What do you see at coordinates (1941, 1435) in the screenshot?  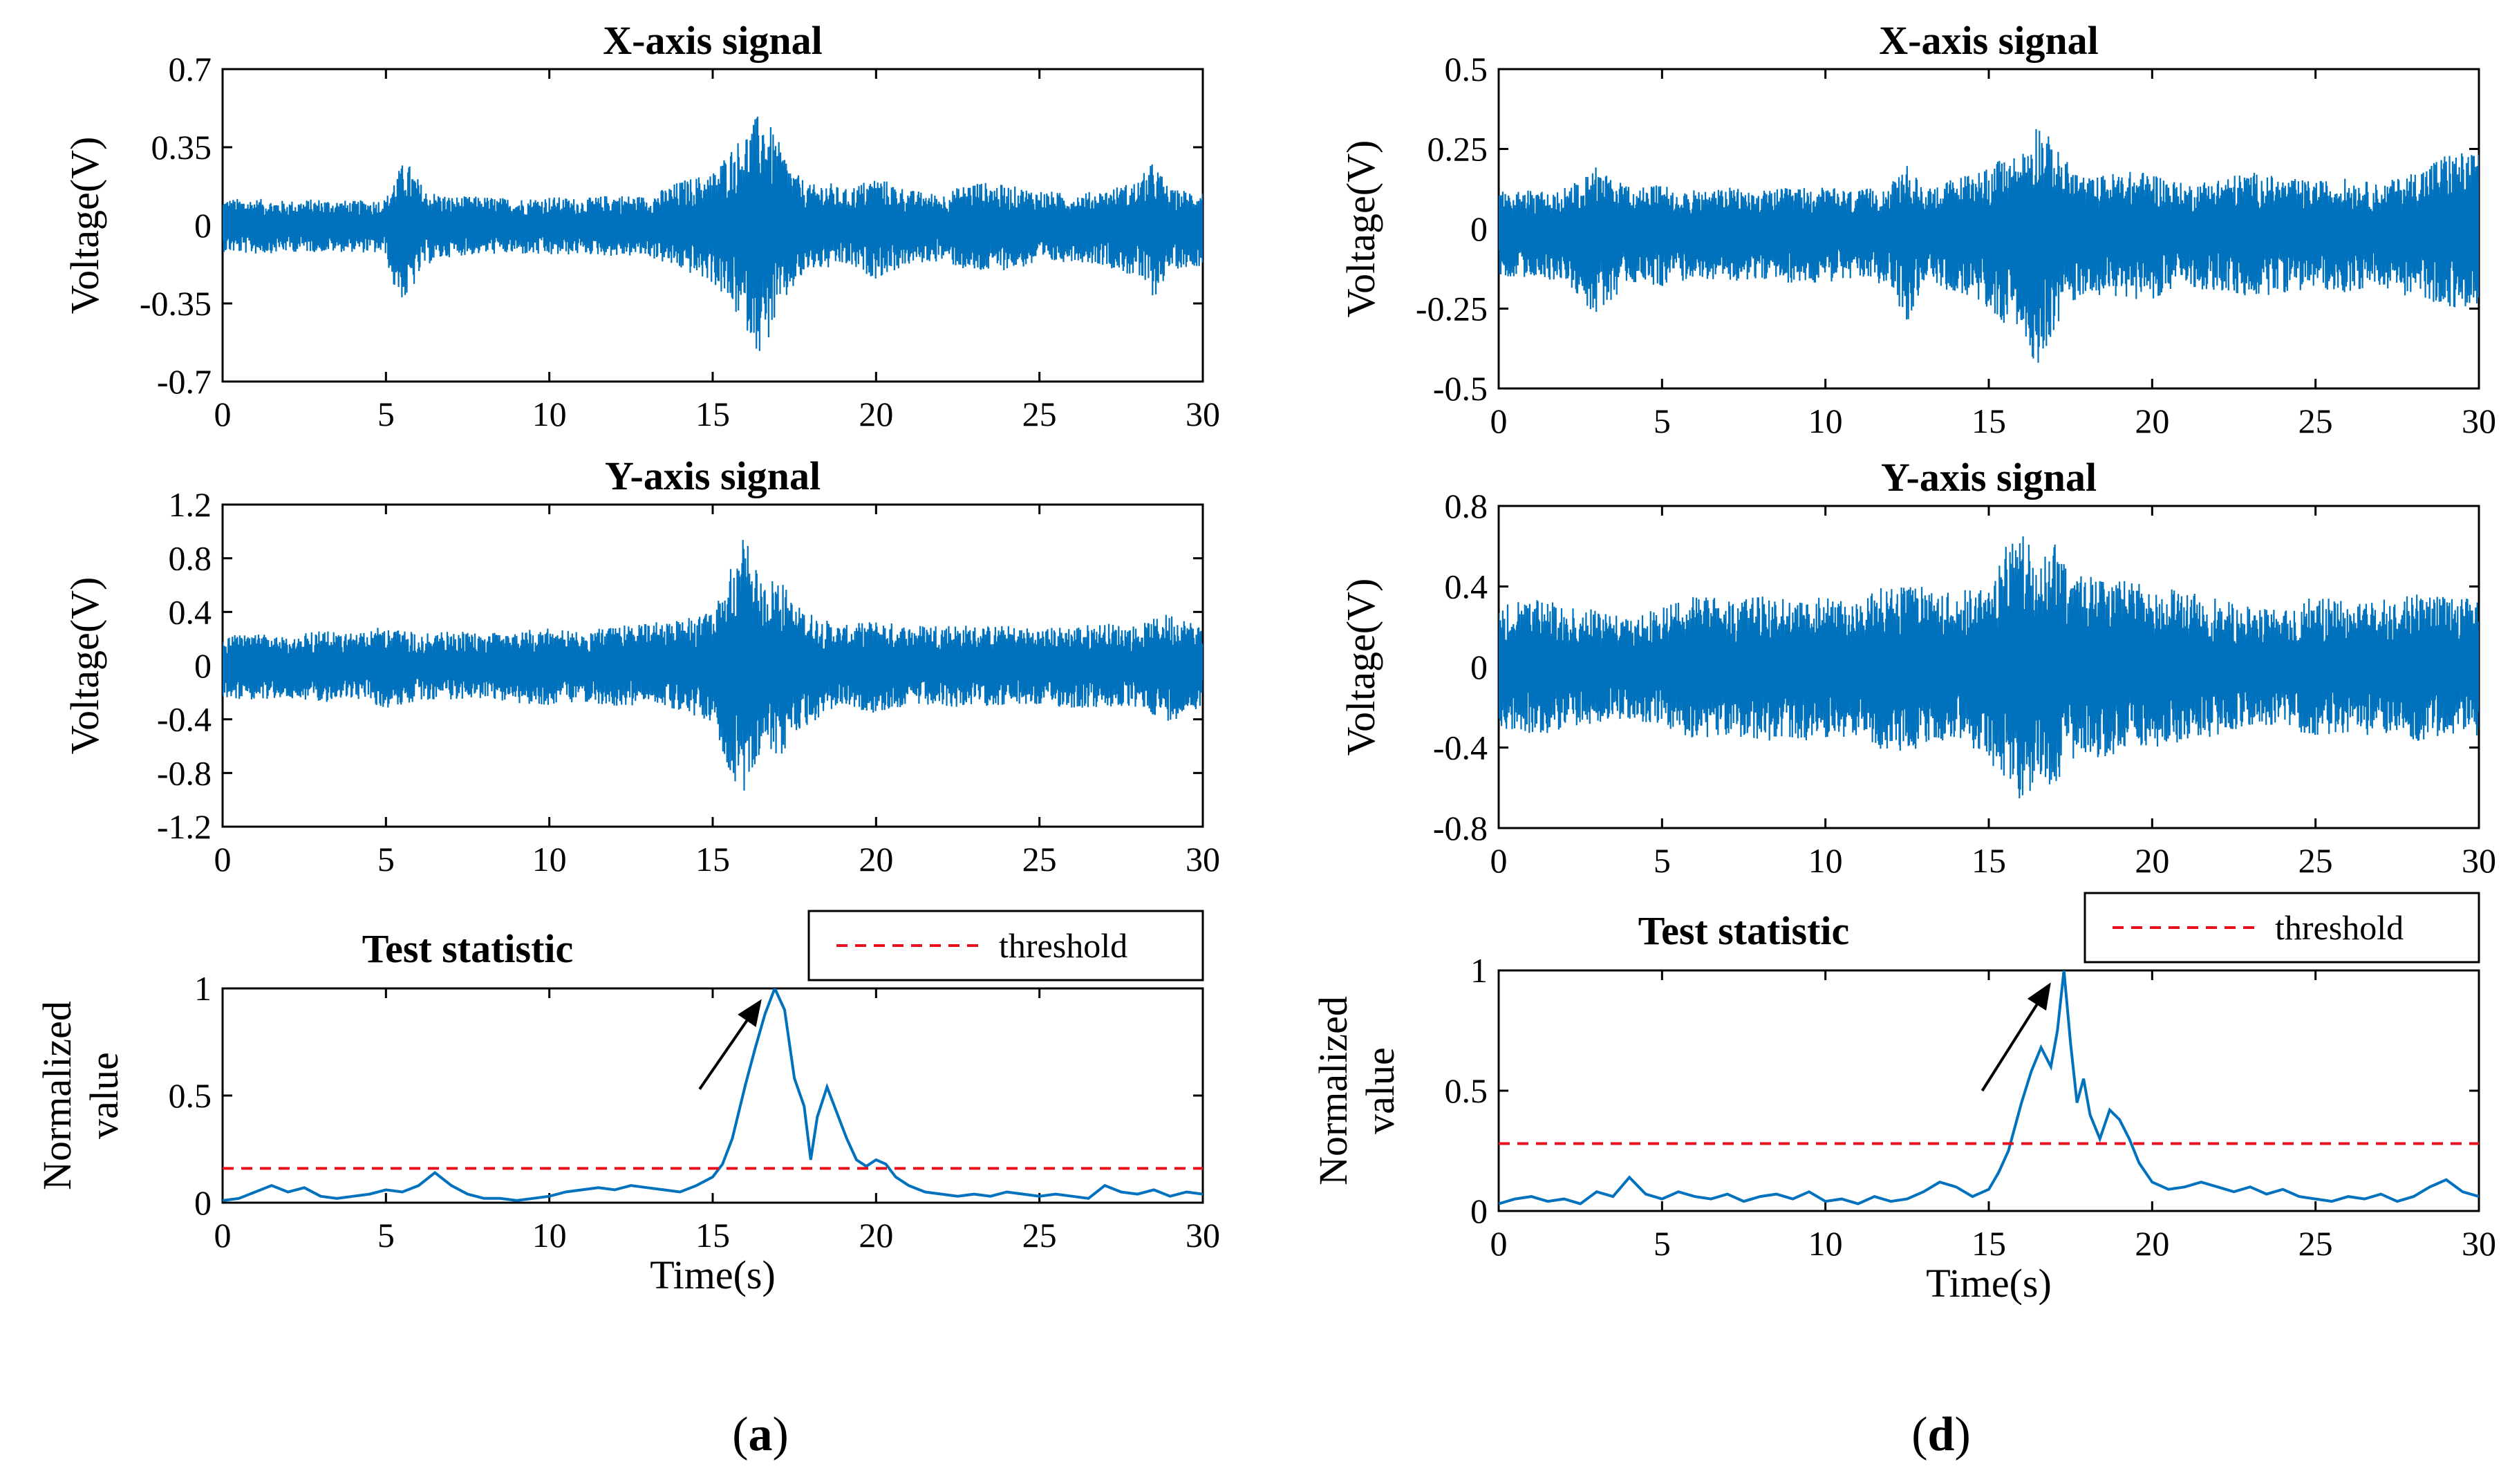 I see `panel-label-d: (d)` at bounding box center [1941, 1435].